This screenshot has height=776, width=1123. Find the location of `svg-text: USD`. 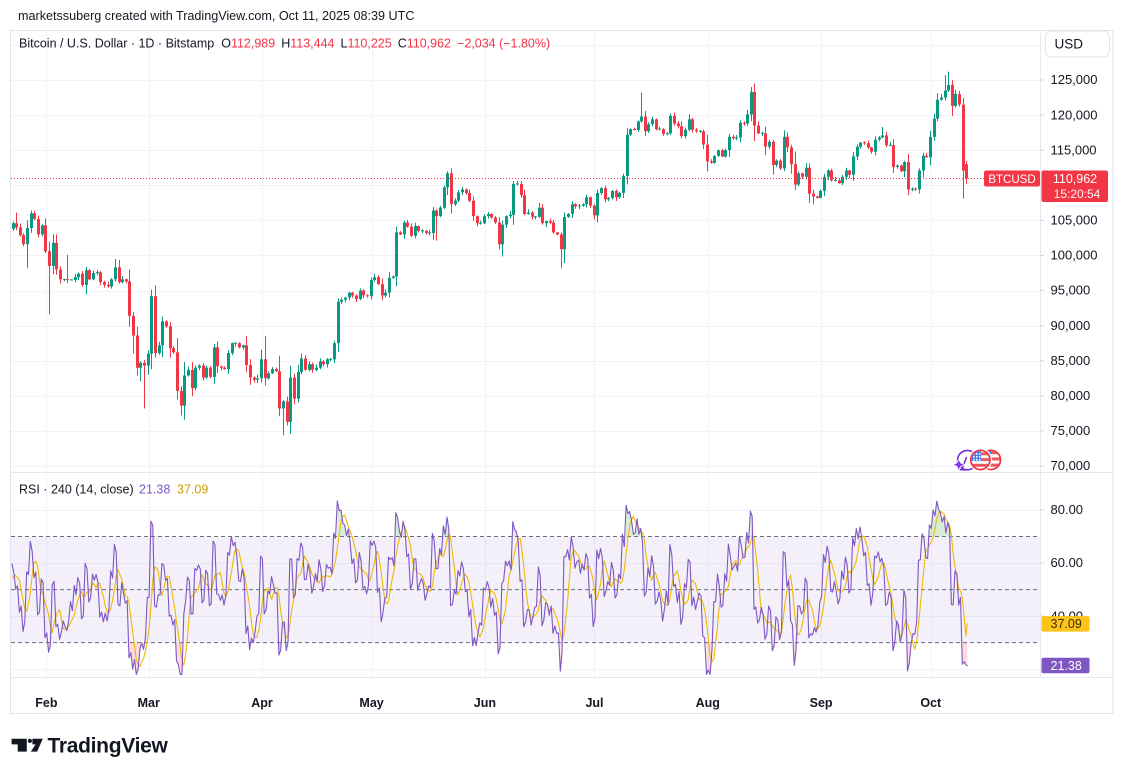

svg-text: USD is located at coordinates (1069, 43).